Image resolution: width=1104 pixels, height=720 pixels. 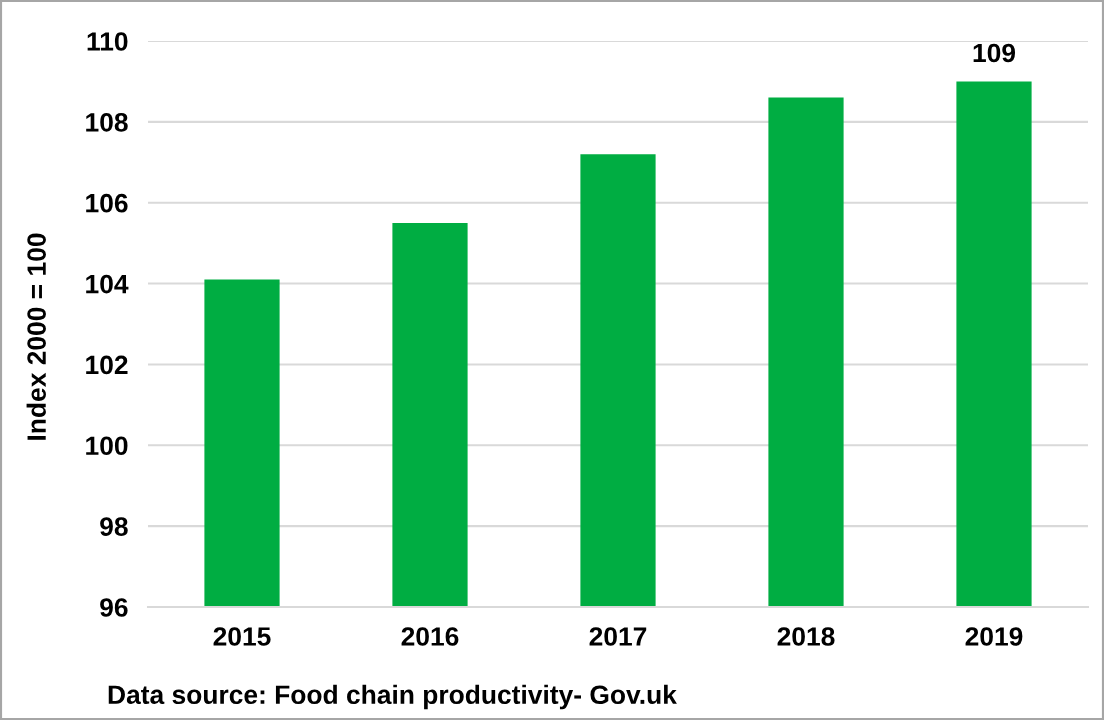 What do you see at coordinates (994, 636) in the screenshot?
I see `x-tick-label: 2019` at bounding box center [994, 636].